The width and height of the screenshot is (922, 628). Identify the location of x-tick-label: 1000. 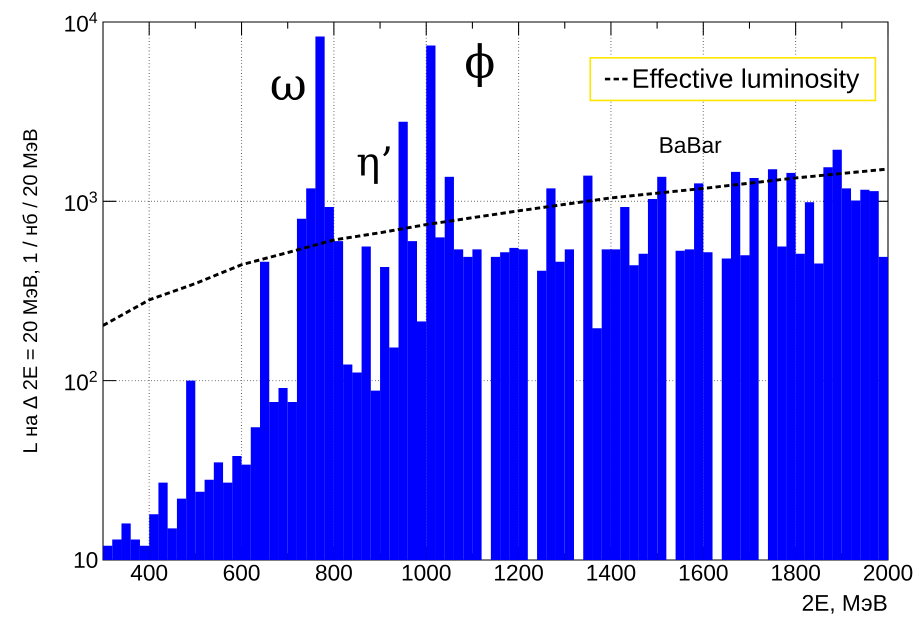
(426, 572).